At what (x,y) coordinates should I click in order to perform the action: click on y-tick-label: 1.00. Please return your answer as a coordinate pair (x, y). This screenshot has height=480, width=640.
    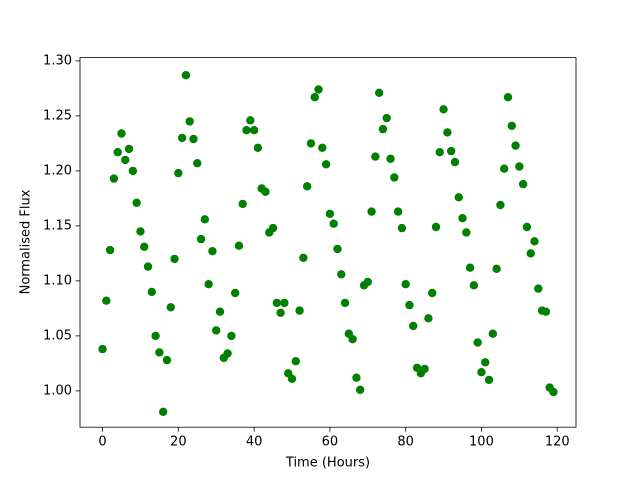
    Looking at the image, I should click on (57, 390).